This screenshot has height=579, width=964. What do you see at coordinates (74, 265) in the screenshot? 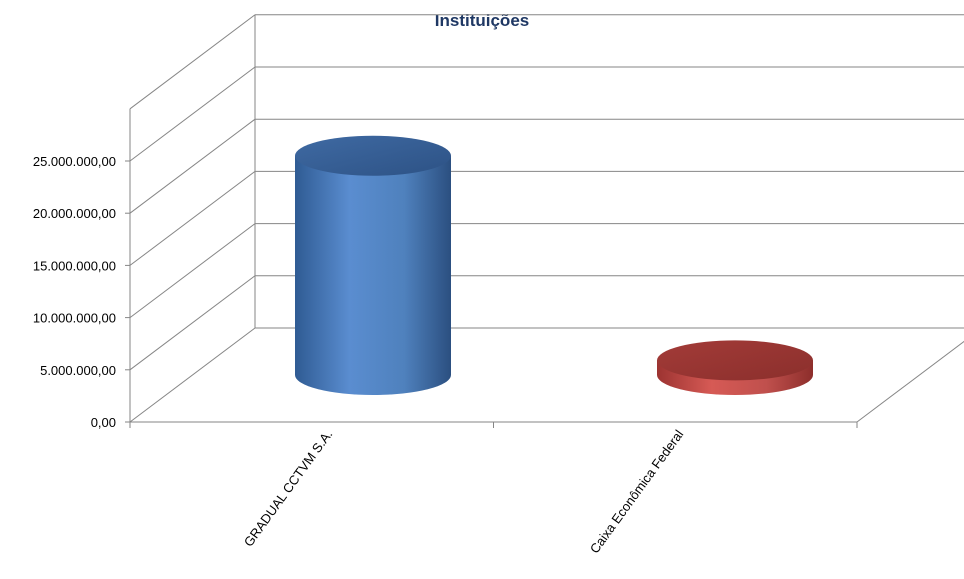
I see `y-tick-label: 15.000.000,00` at bounding box center [74, 265].